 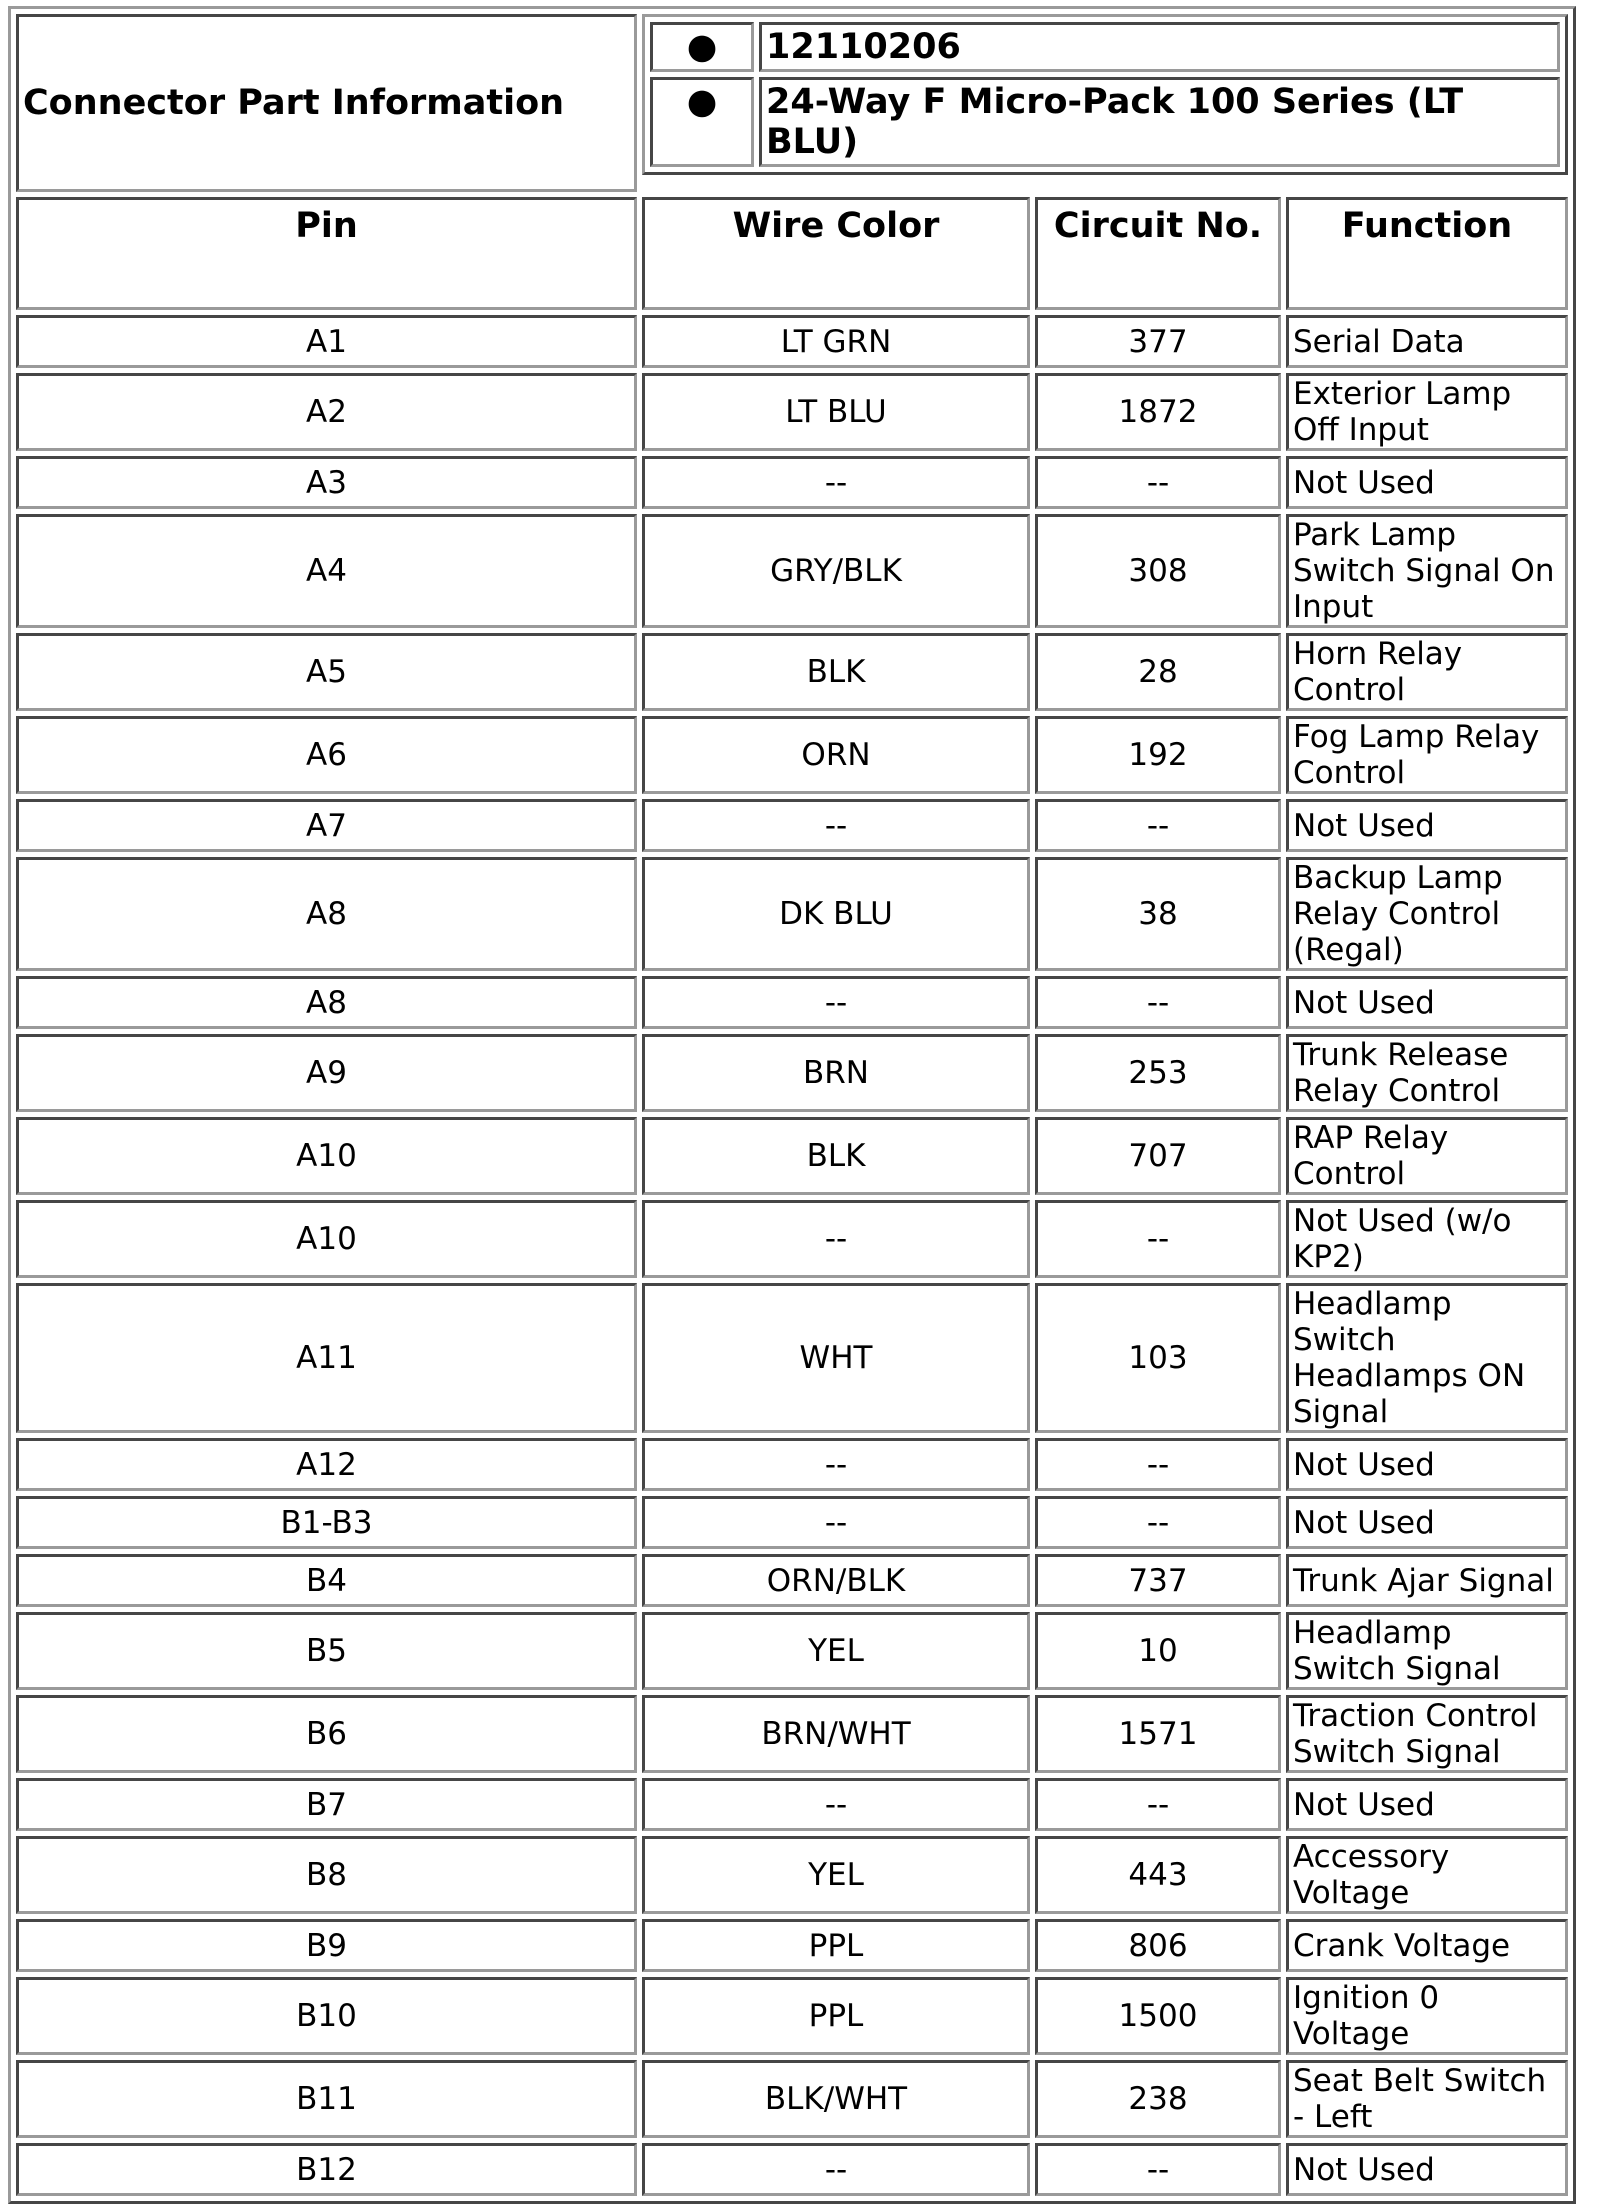 What do you see at coordinates (1158, 341) in the screenshot?
I see `cell-circuit-no: 377` at bounding box center [1158, 341].